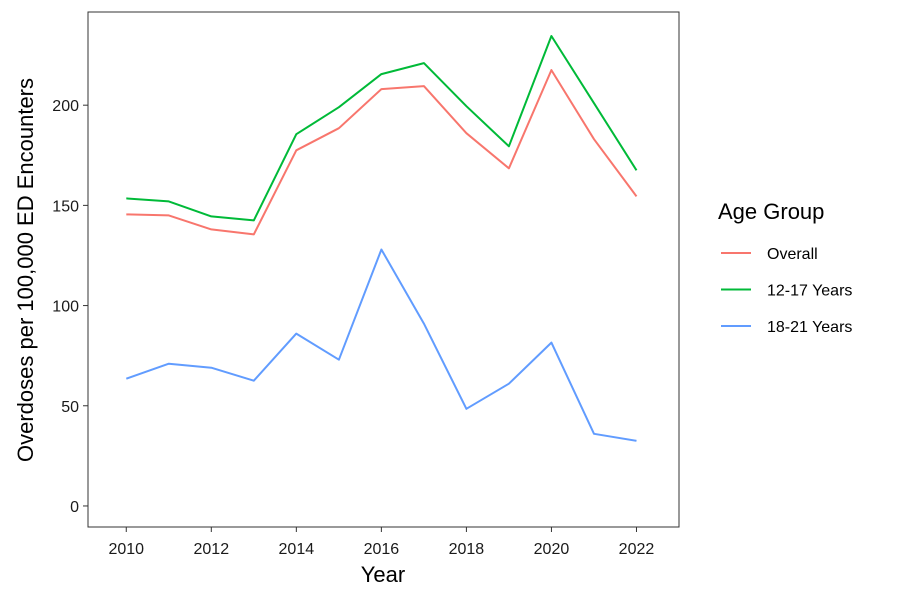  Describe the element at coordinates (65, 206) in the screenshot. I see `y-tick-label: 150` at that location.